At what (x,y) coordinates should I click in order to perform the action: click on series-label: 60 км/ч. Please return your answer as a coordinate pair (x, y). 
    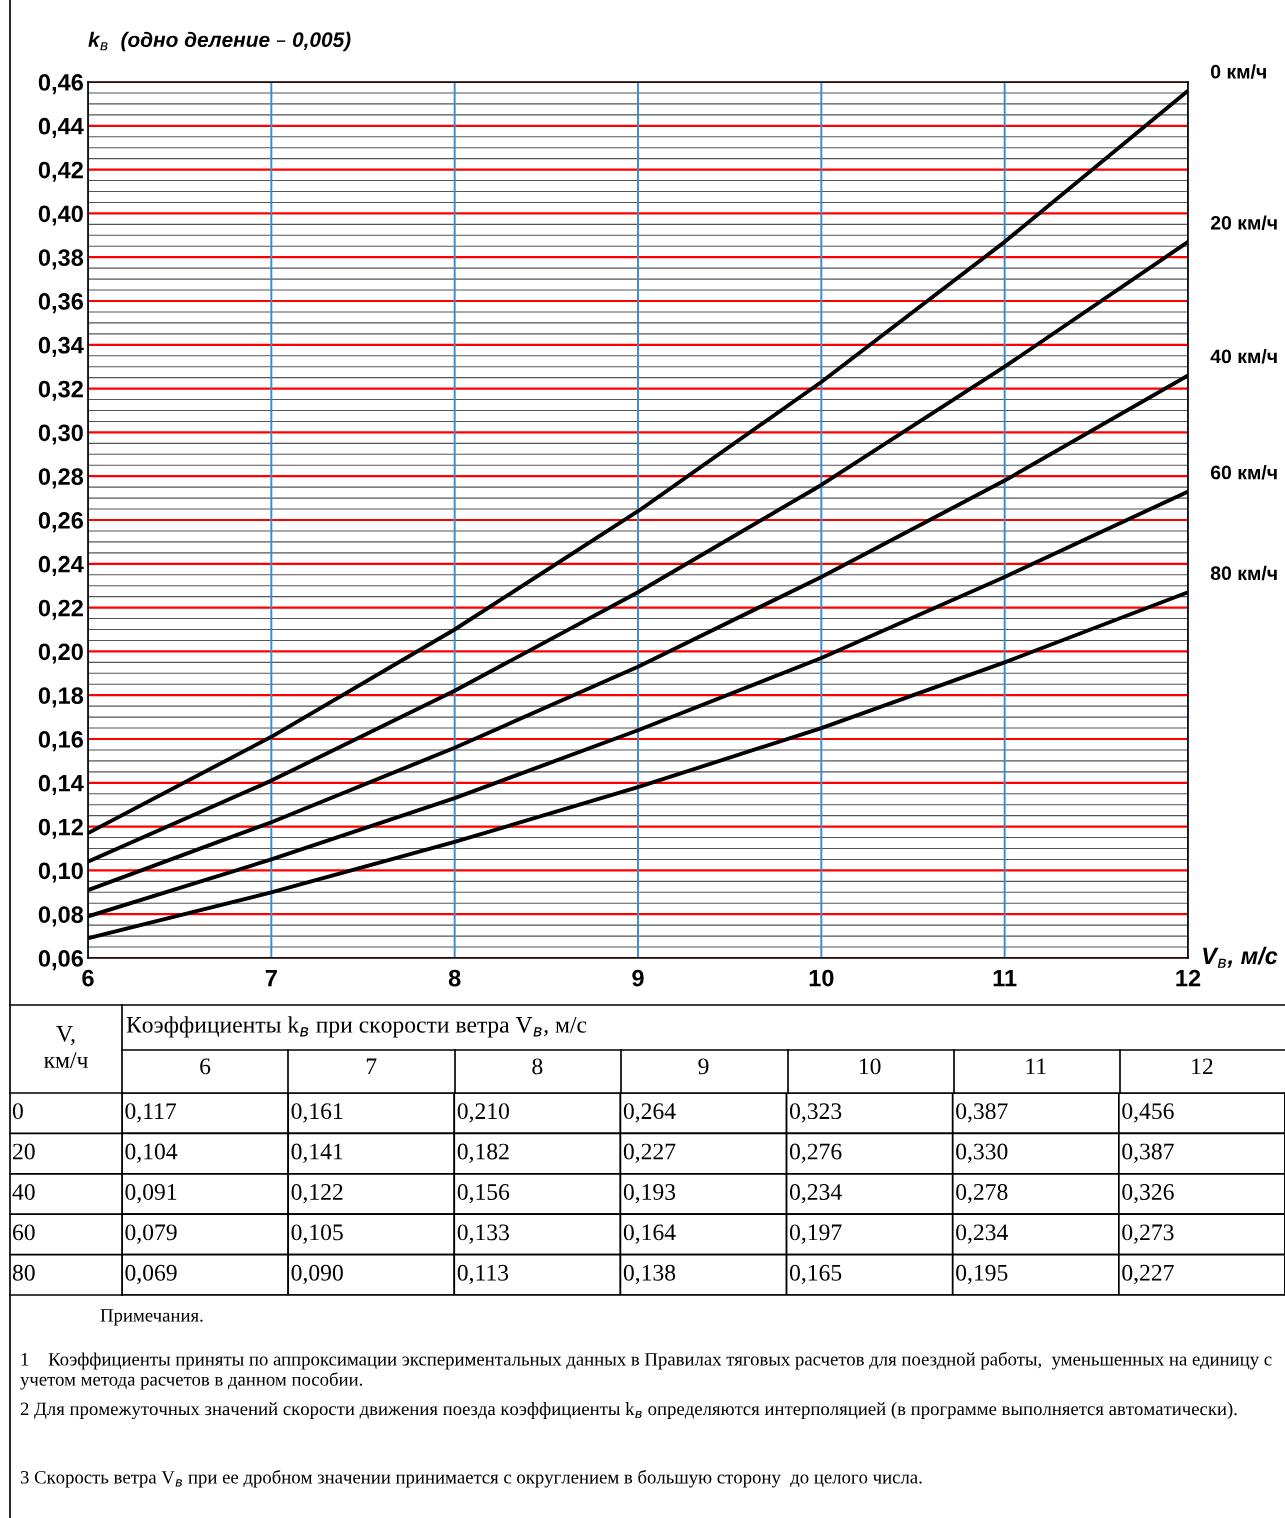
    Looking at the image, I should click on (1243, 472).